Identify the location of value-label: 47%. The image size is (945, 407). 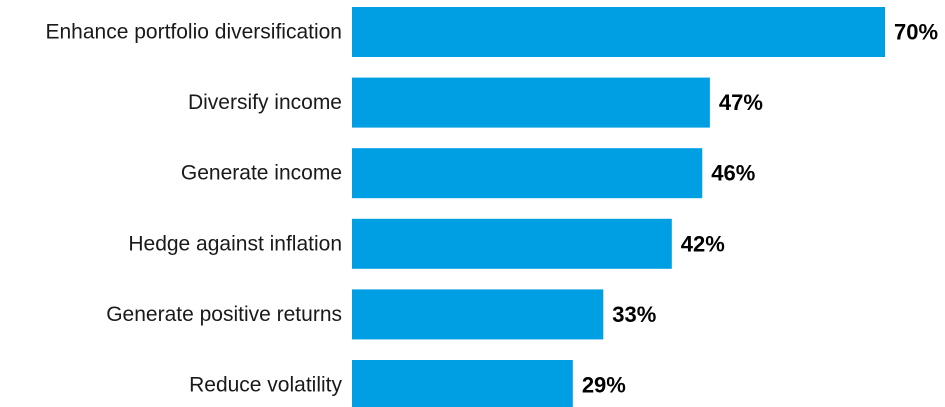
(741, 102).